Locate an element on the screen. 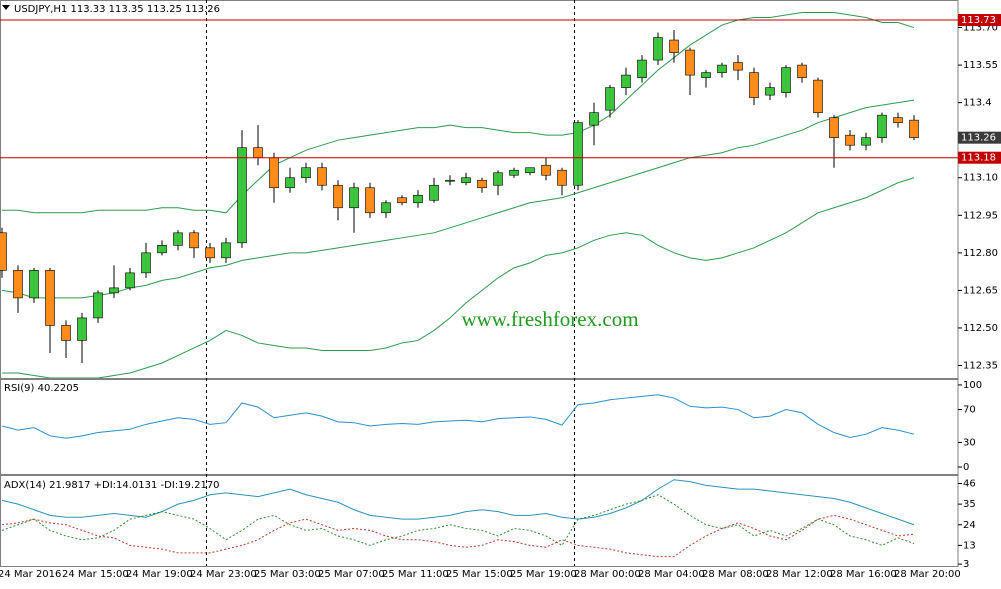 The height and width of the screenshot is (589, 1001). y-tick-label: 112.80 is located at coordinates (980, 253).